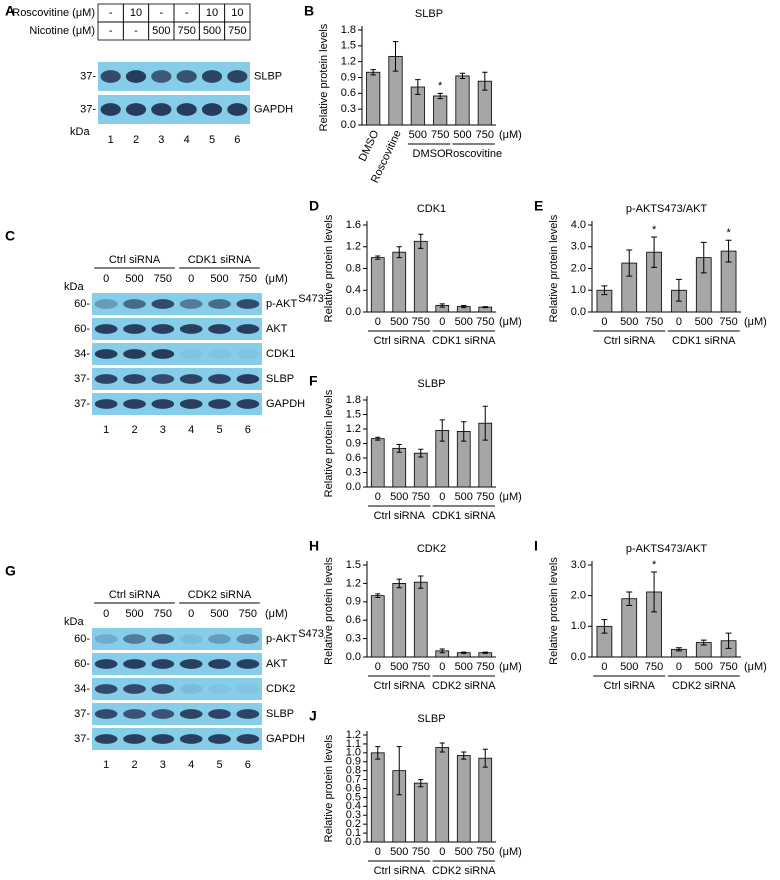  What do you see at coordinates (163, 765) in the screenshot?
I see `lane-number: 3` at bounding box center [163, 765].